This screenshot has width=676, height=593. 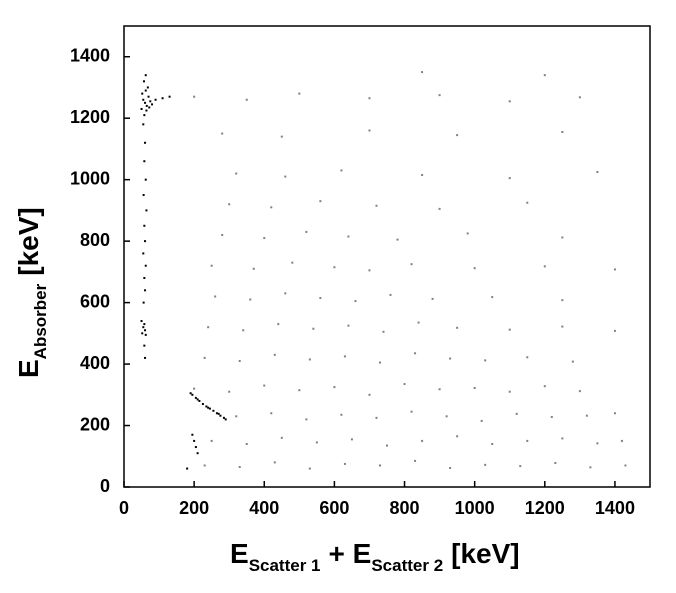 What do you see at coordinates (615, 508) in the screenshot?
I see `x-tick-label: 1400` at bounding box center [615, 508].